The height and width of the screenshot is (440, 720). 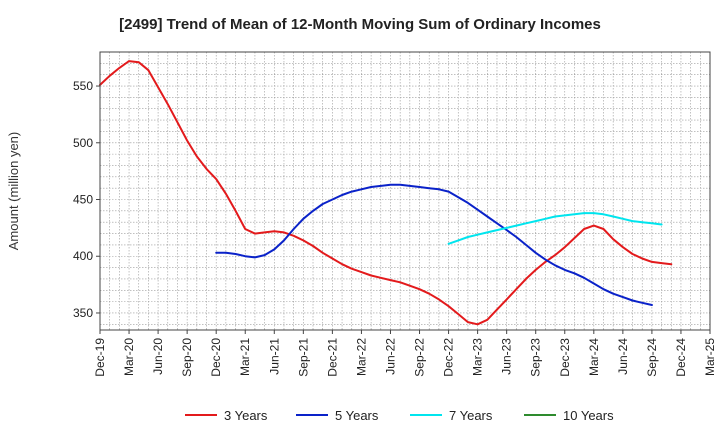 I want to click on legend-label: 5 Years, so click(x=357, y=415).